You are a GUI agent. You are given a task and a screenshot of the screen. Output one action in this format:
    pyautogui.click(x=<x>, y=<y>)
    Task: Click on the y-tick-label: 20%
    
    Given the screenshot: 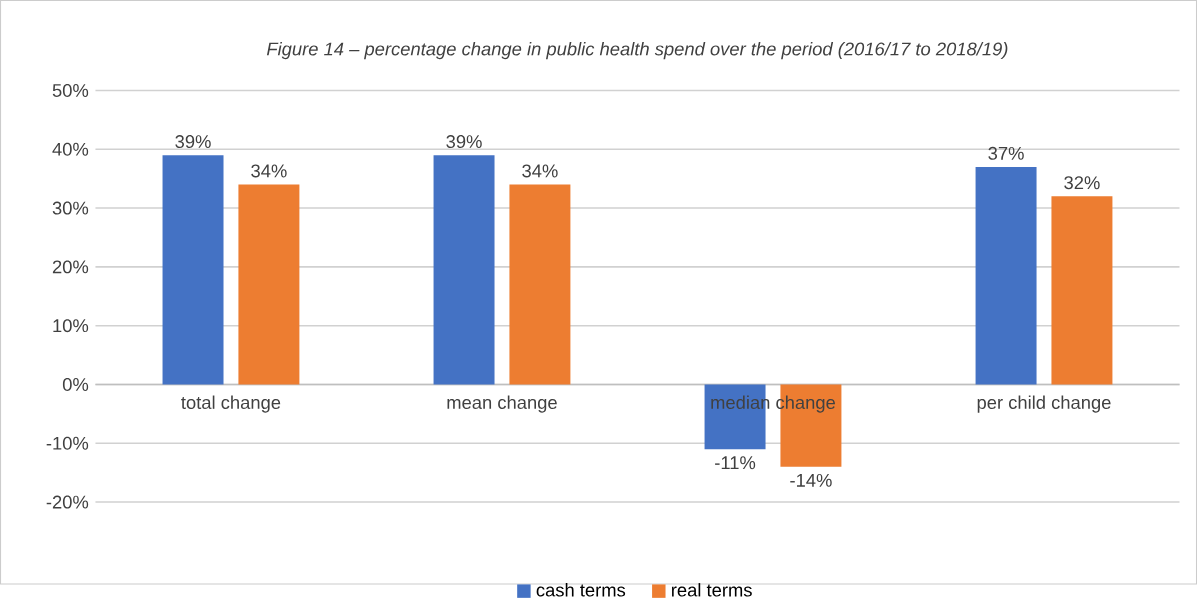 What is the action you would take?
    pyautogui.click(x=70, y=267)
    